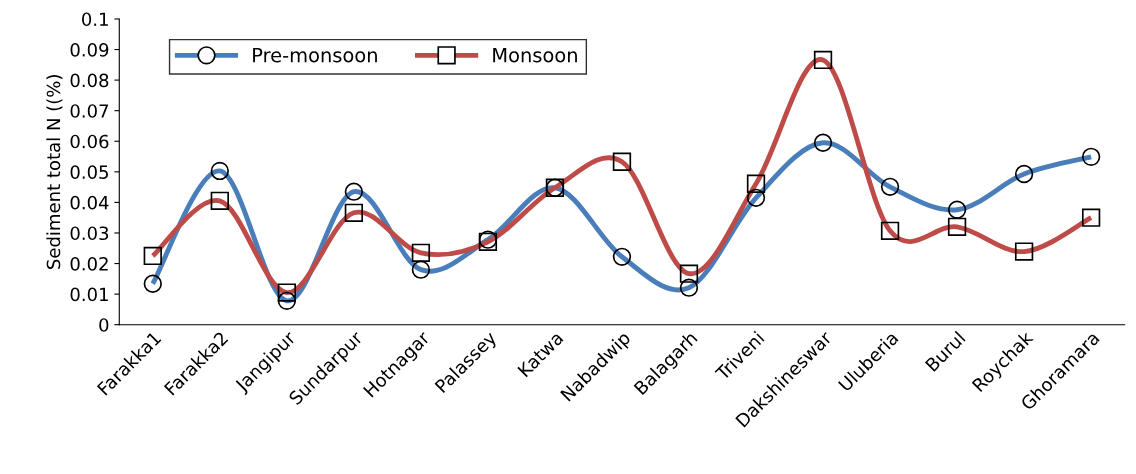  What do you see at coordinates (535, 55) in the screenshot?
I see `legend-label: Monsoon` at bounding box center [535, 55].